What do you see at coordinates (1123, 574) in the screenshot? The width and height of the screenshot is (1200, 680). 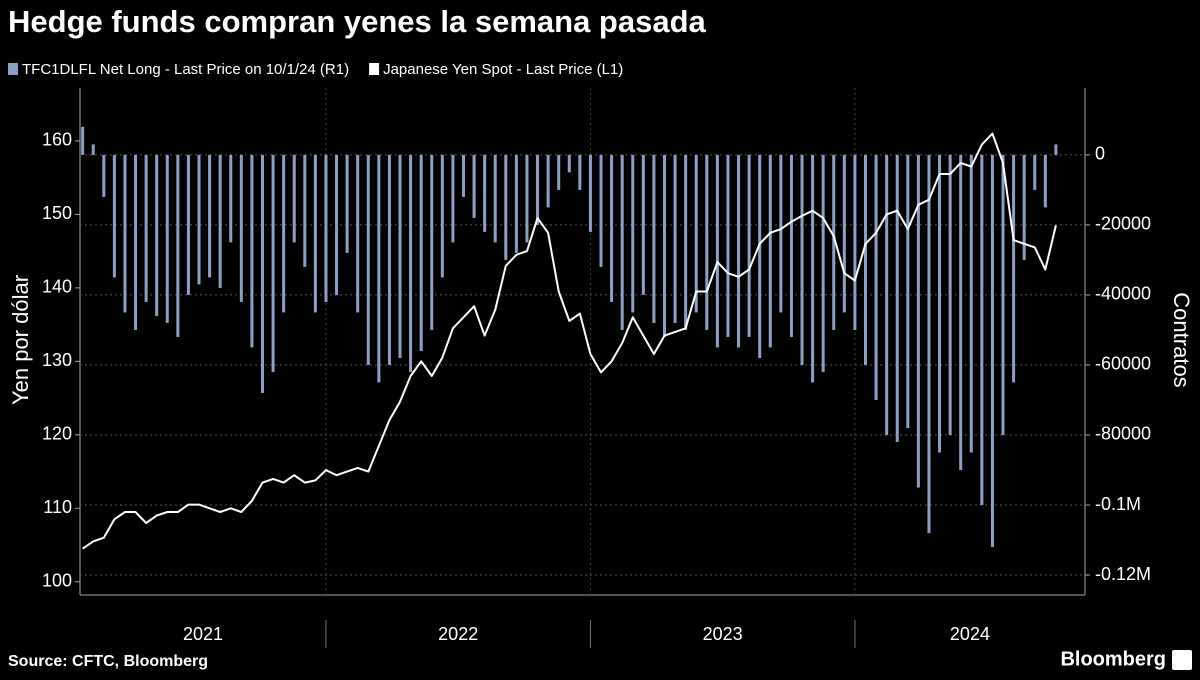 I see `y2-tick-label: -0.12M` at bounding box center [1123, 574].